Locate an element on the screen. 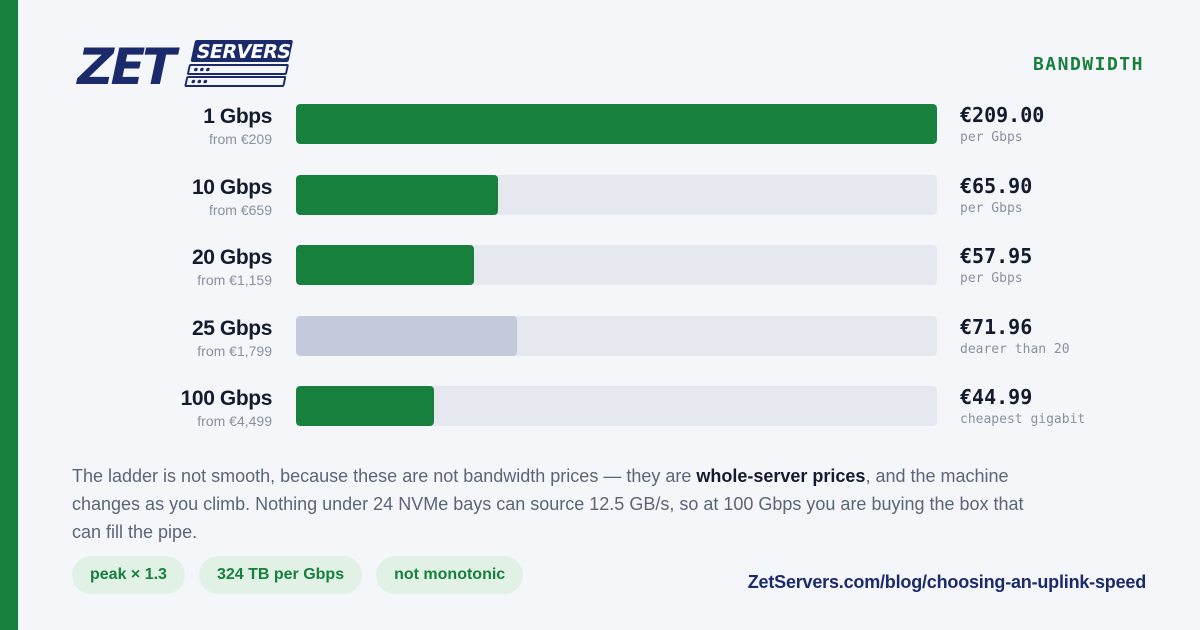 This screenshot has width=1200, height=630. row-label-group: 25 Gbps from €1,799 is located at coordinates (232, 338).